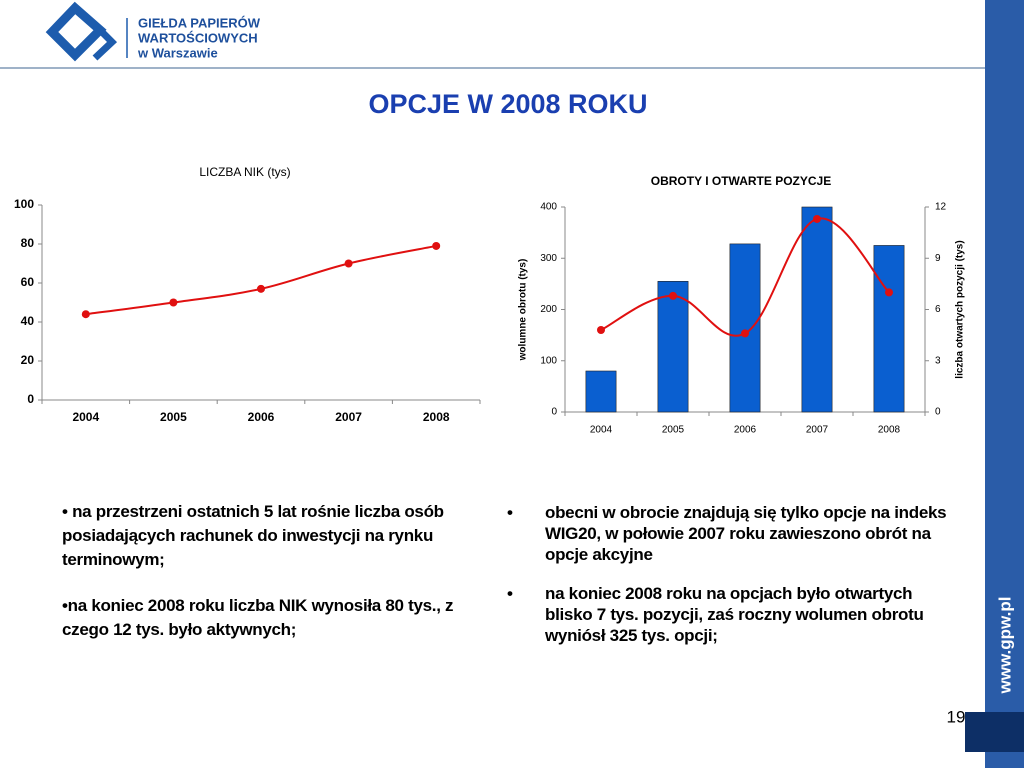  I want to click on y2-tick-label: 0, so click(938, 412).